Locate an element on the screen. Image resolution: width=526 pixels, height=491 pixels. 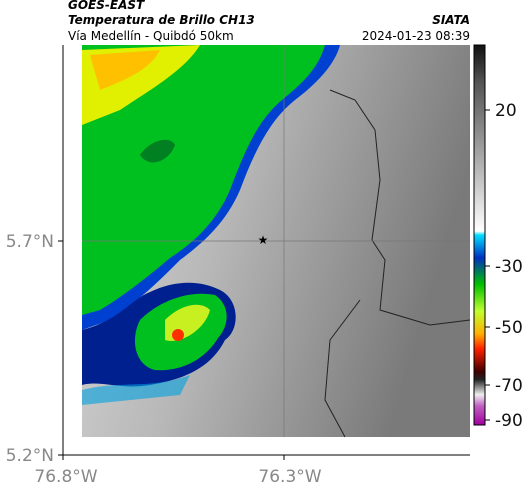
colorbar is located at coordinates (479, 235).